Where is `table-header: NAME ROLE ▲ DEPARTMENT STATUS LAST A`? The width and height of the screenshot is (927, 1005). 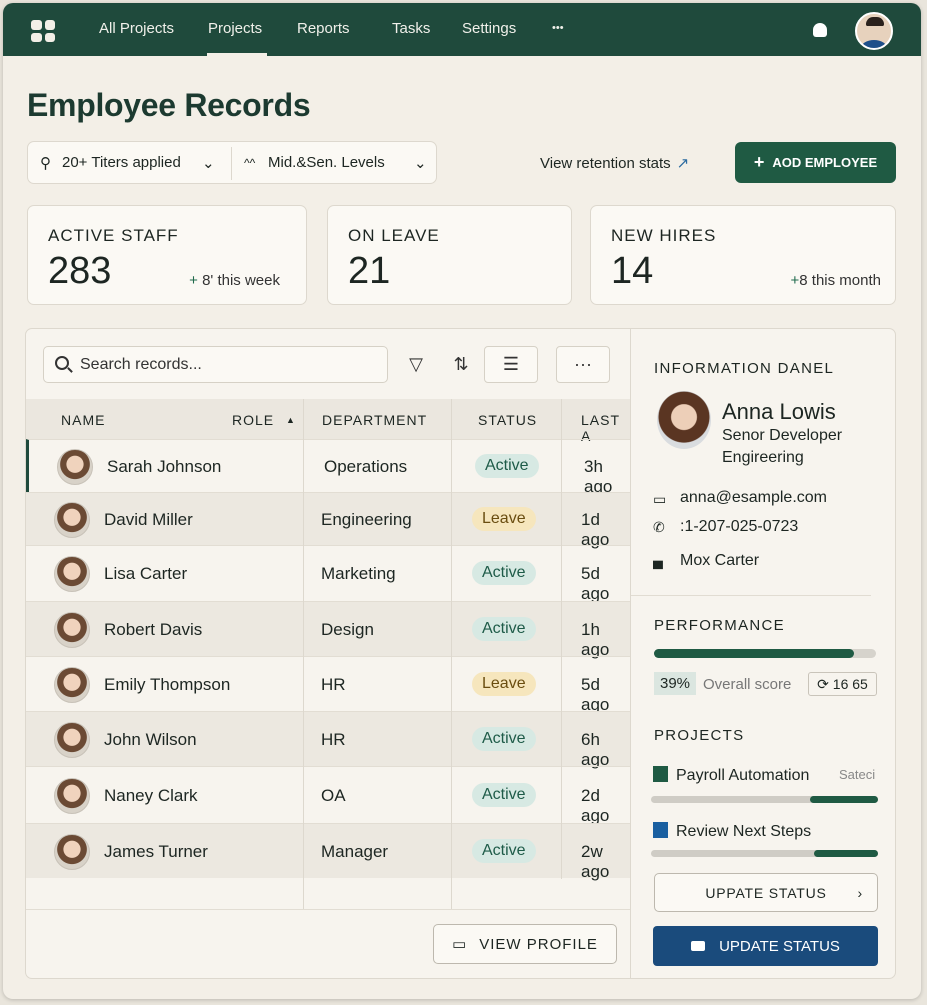
table-header: NAME ROLE ▲ DEPARTMENT STATUS LAST A is located at coordinates (328, 421).